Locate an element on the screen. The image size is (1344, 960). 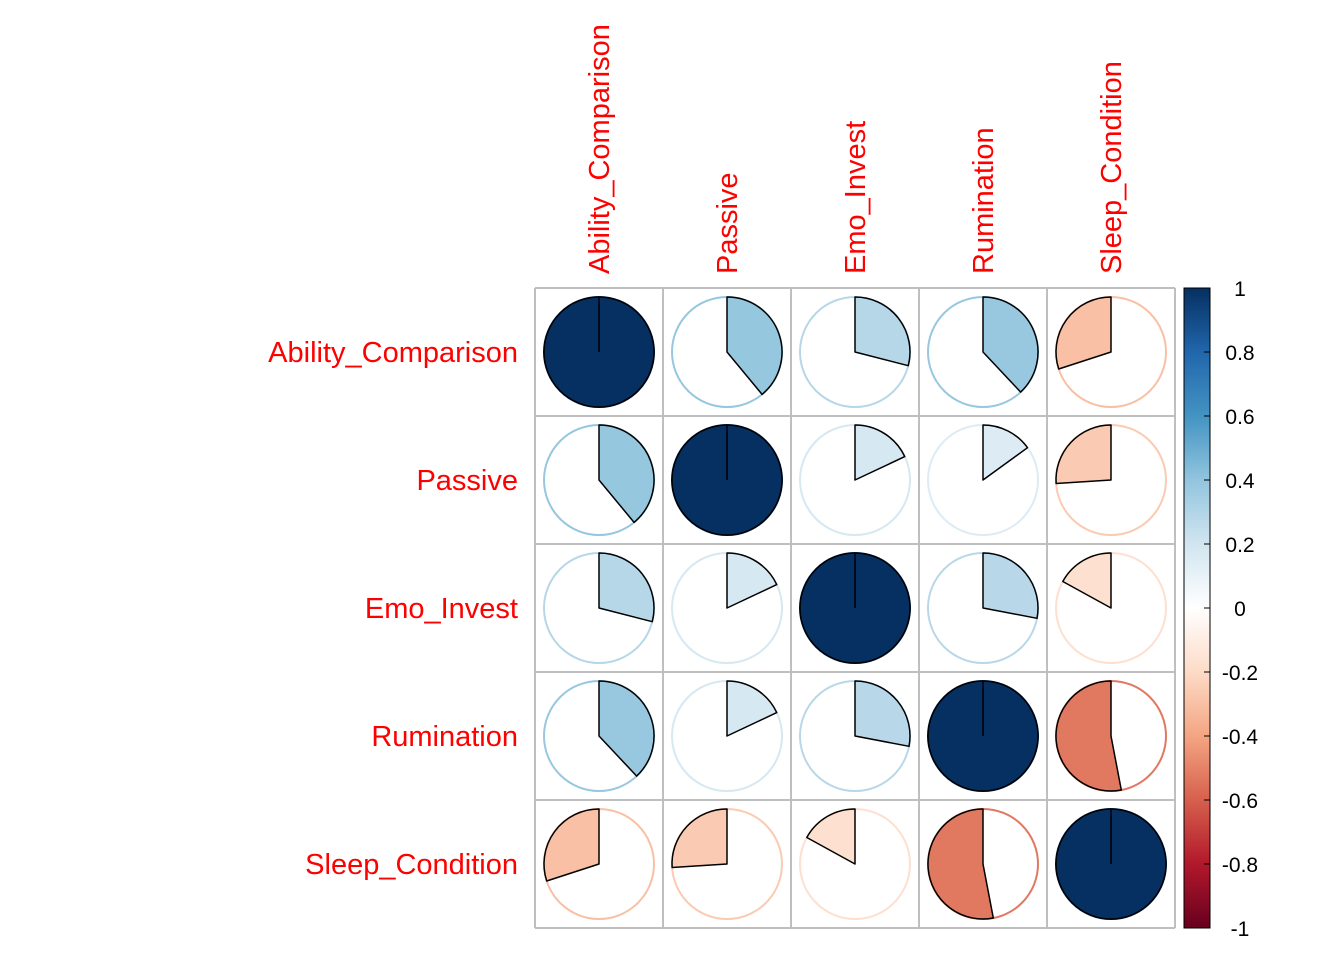
cell-emo-invest-rumination is located at coordinates (983, 608).